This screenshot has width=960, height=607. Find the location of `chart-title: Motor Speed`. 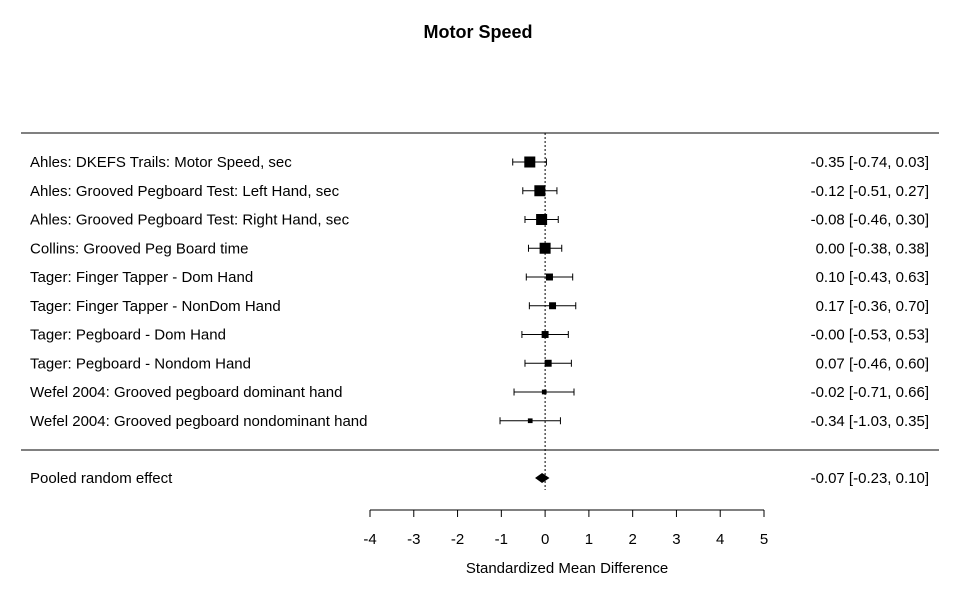

chart-title: Motor Speed is located at coordinates (477, 32).